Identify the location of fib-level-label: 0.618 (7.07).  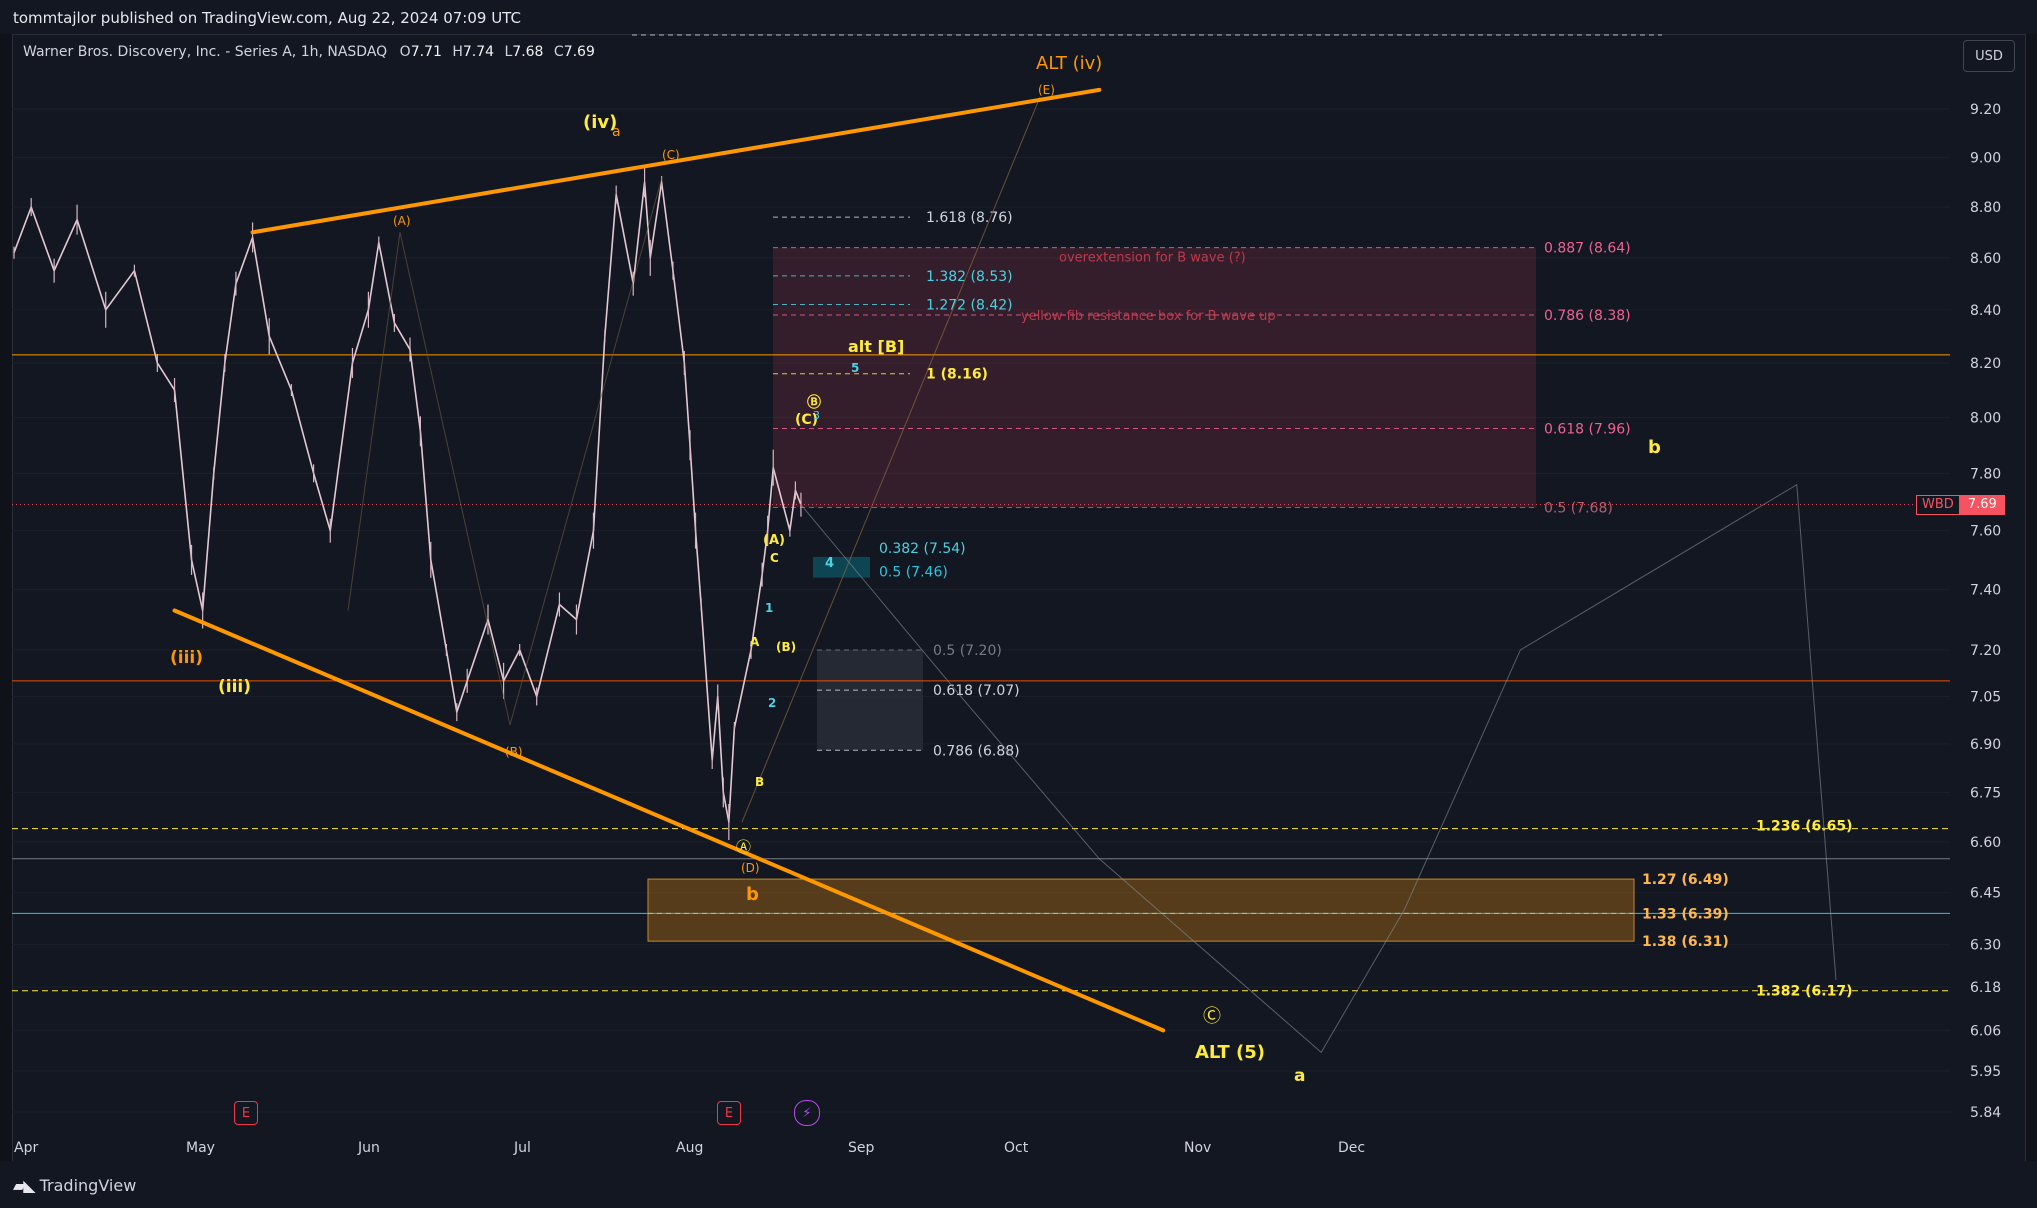
(976, 691).